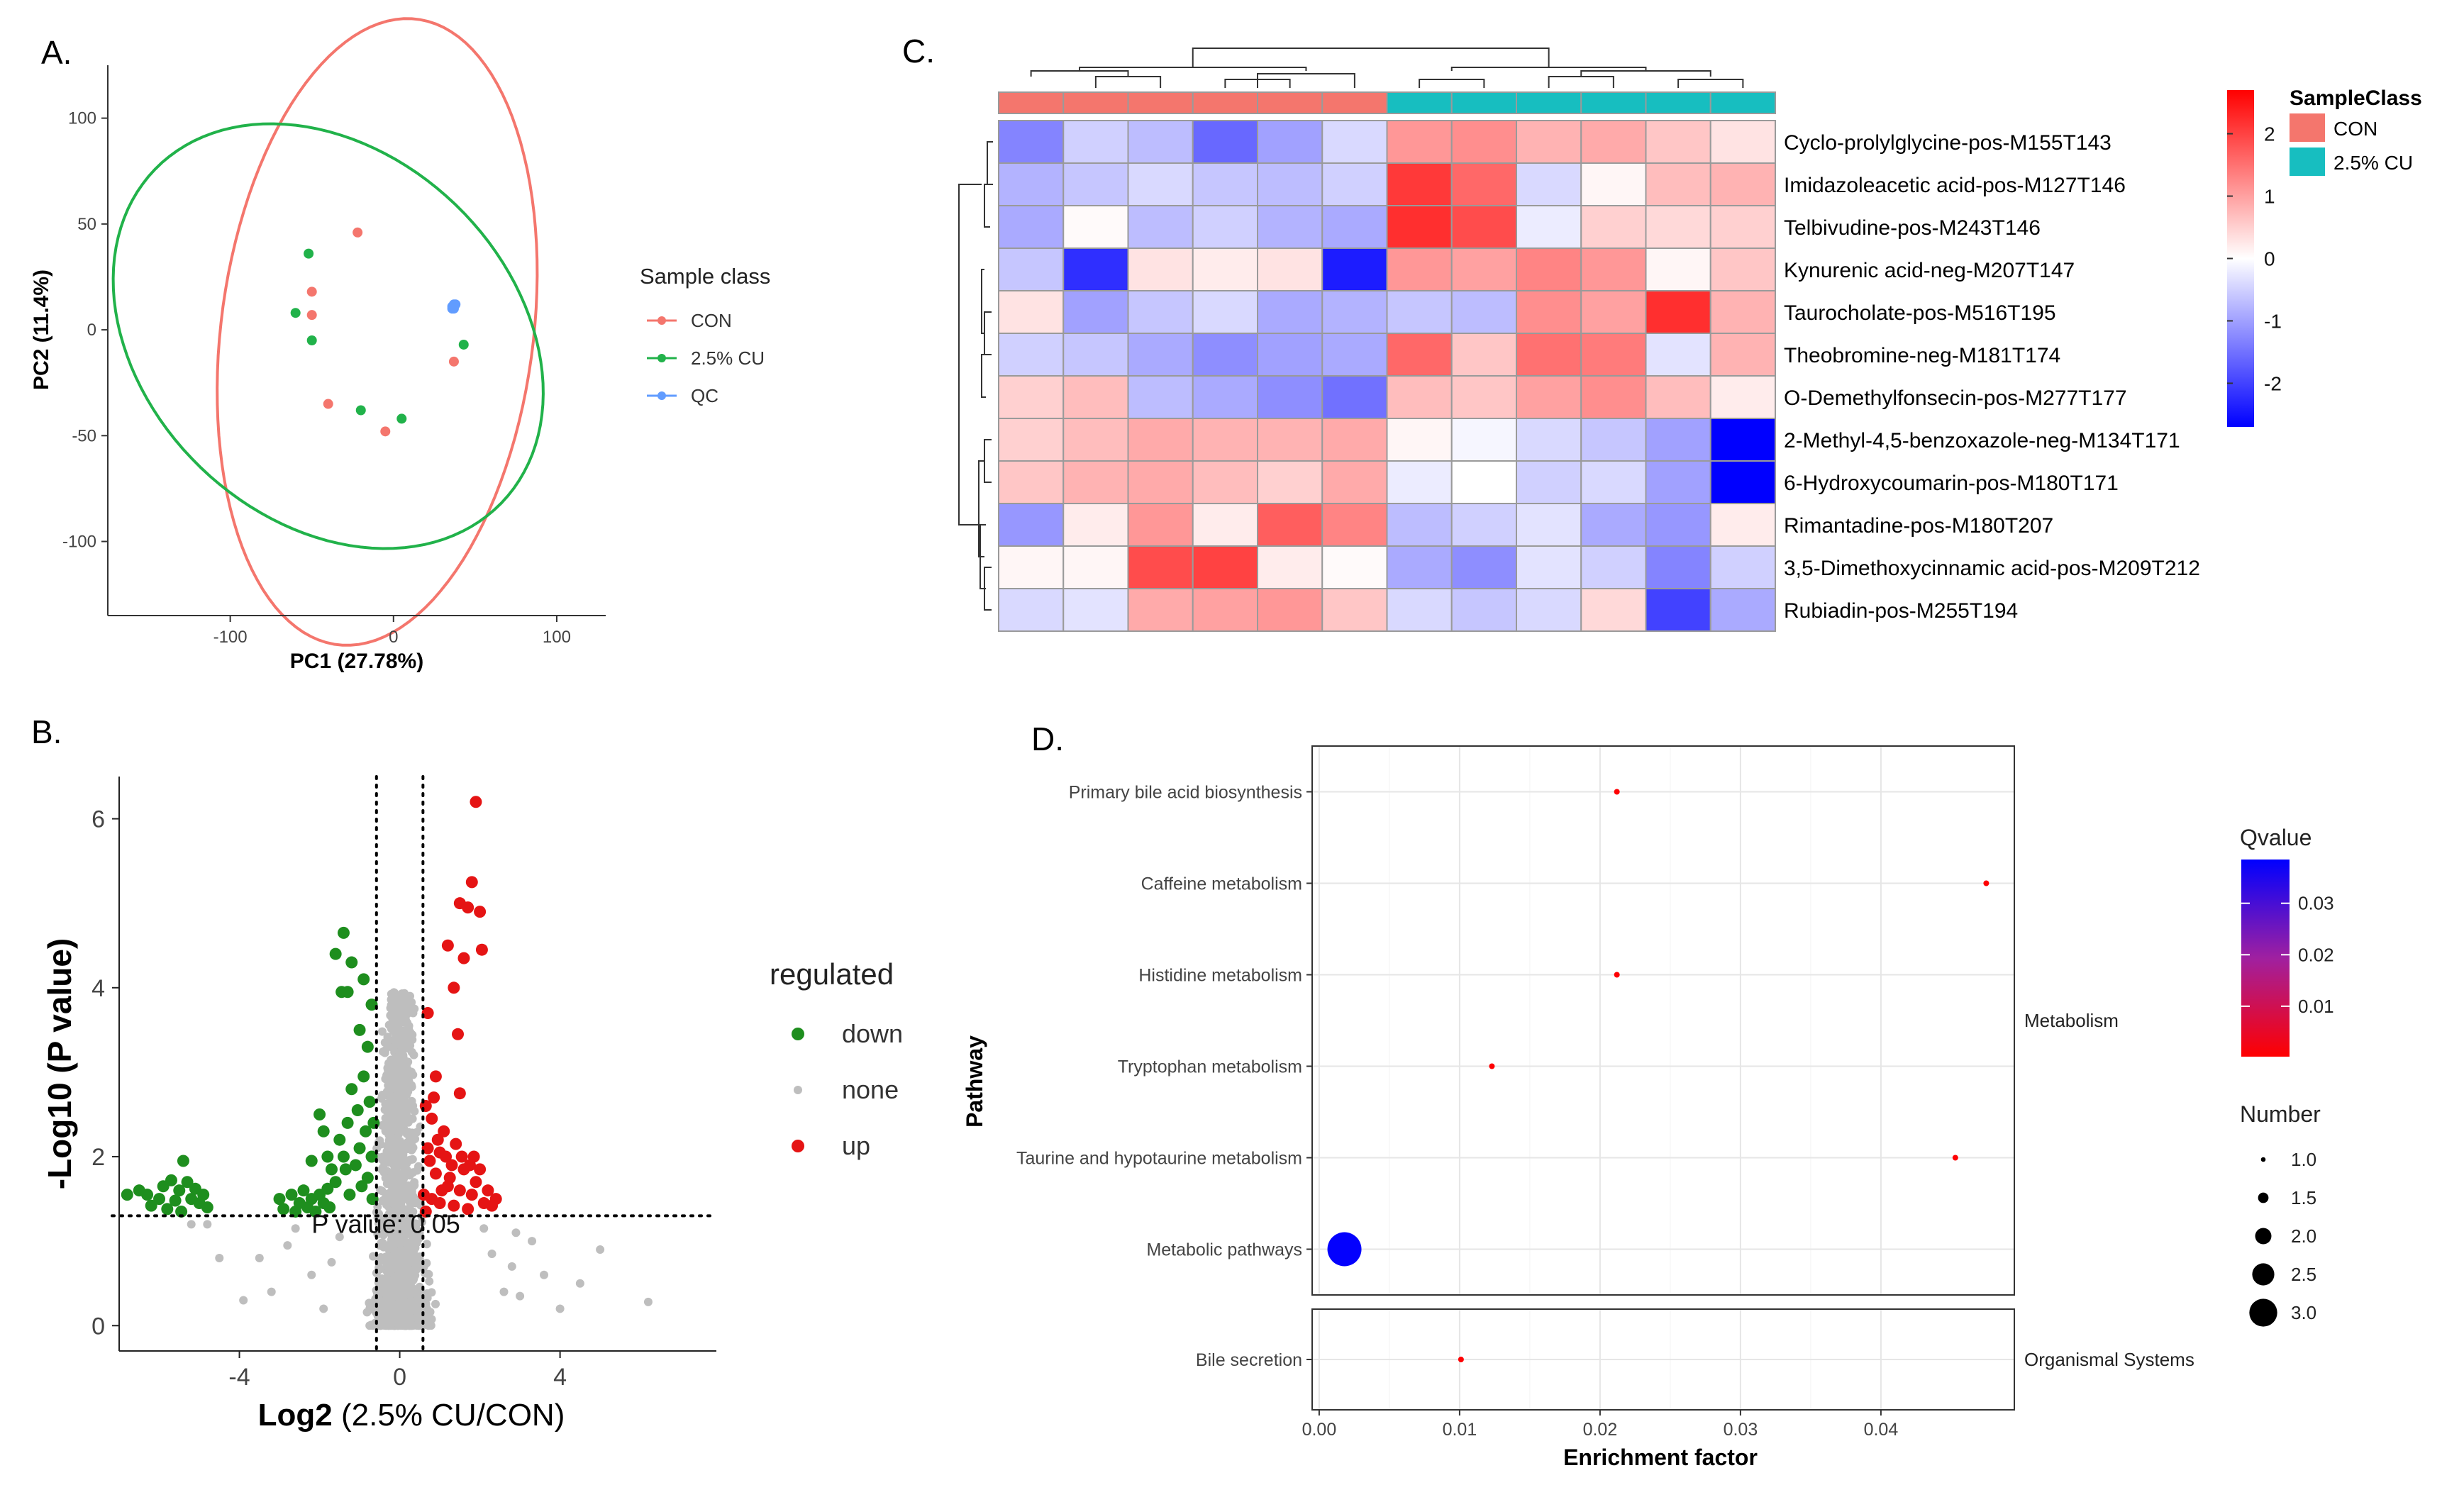 The height and width of the screenshot is (1485, 2464). What do you see at coordinates (870, 1089) in the screenshot?
I see `volcano-legend-label: none` at bounding box center [870, 1089].